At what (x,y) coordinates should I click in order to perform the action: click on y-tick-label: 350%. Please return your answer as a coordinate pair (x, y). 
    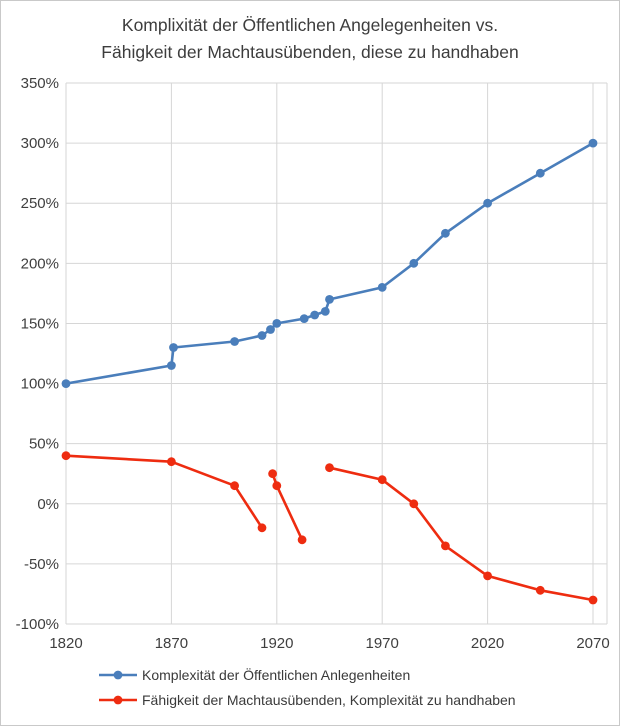
    Looking at the image, I should click on (40, 83).